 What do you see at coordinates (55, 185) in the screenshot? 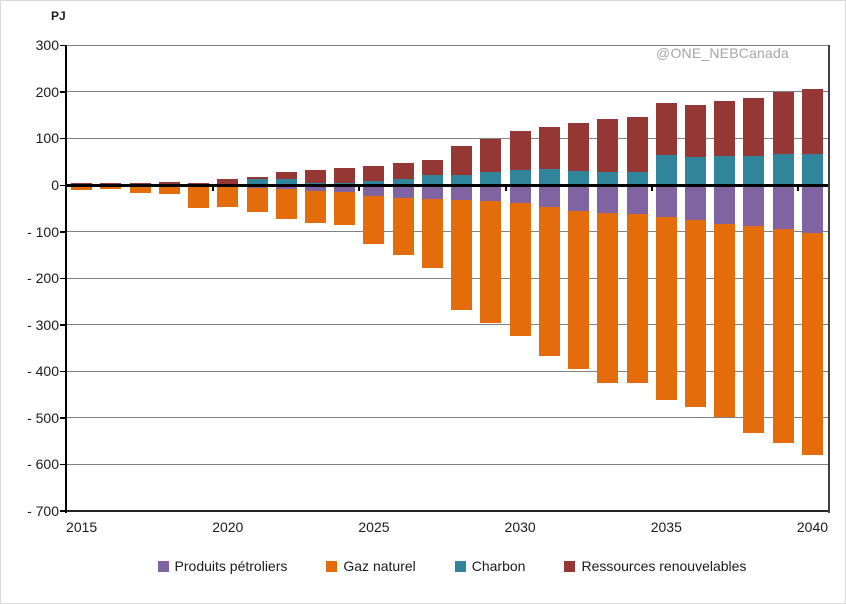
I see `y-tick-label: 0` at bounding box center [55, 185].